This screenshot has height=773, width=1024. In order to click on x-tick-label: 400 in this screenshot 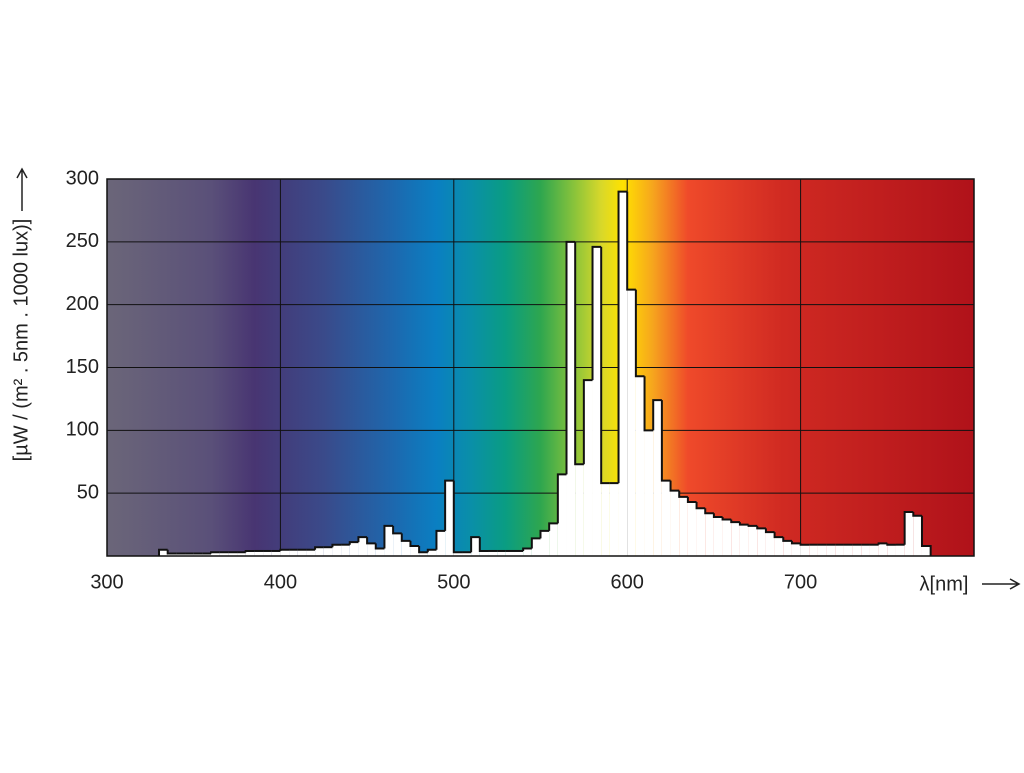, I will do `click(280, 582)`.